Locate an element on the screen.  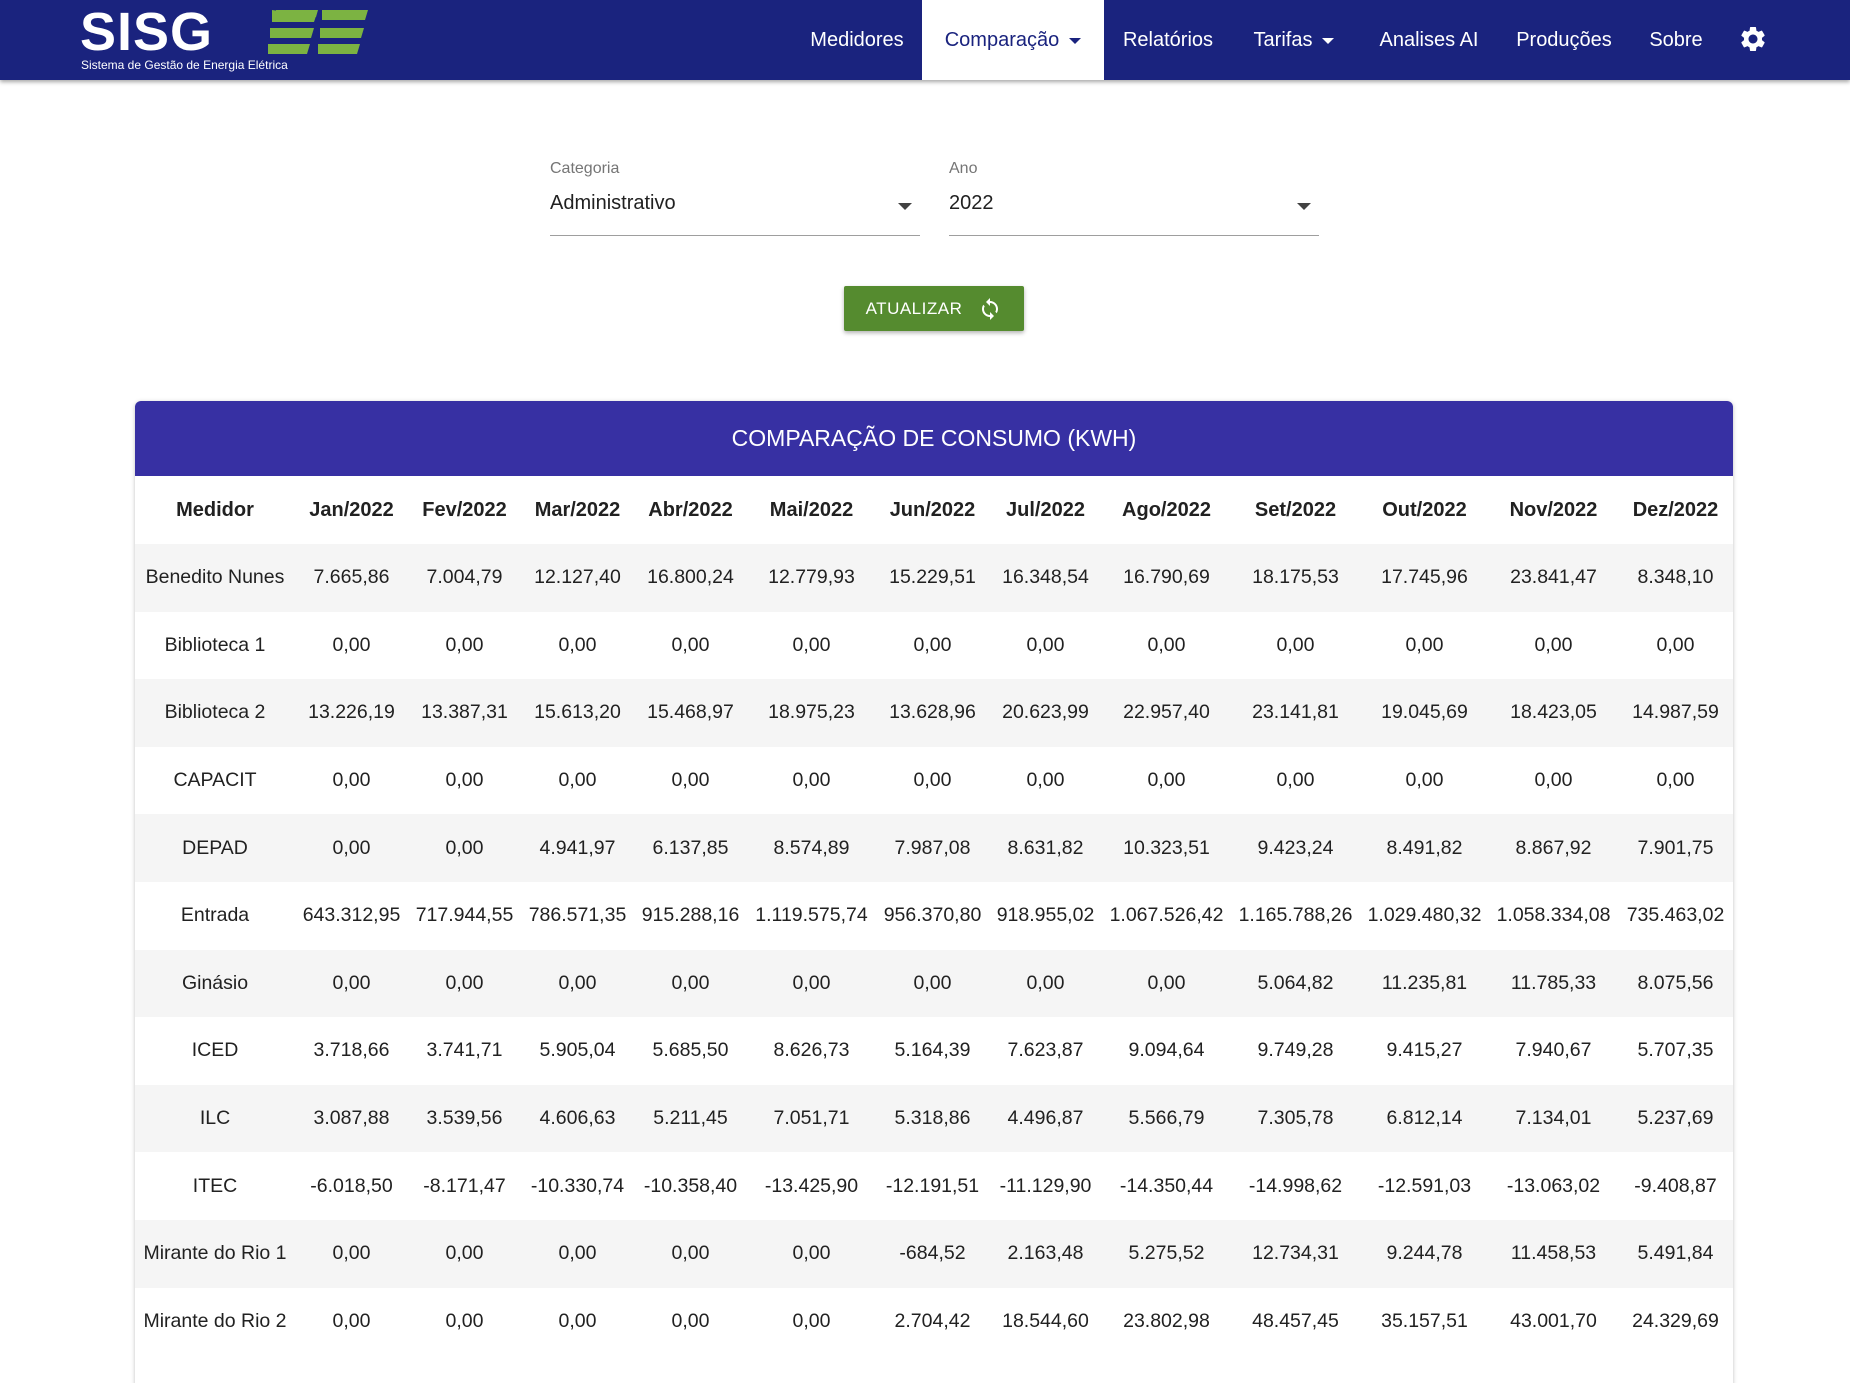
consumption-cell: 2.163,48 is located at coordinates (1045, 1253).